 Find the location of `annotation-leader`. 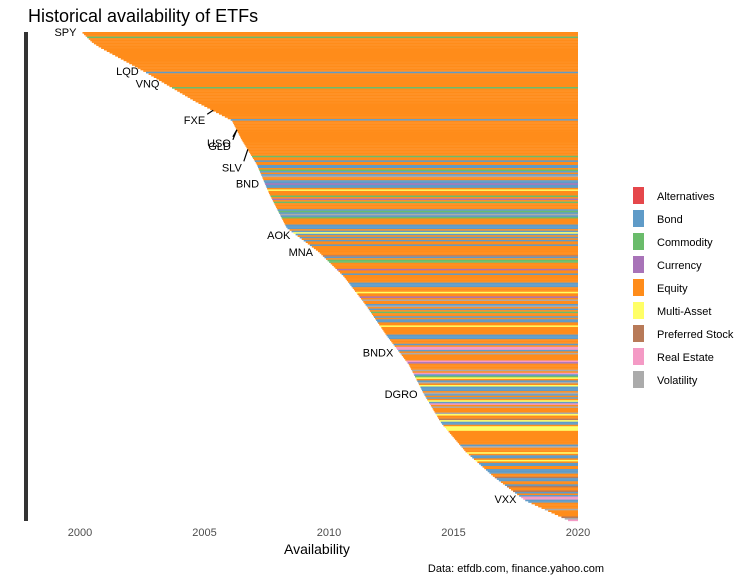

annotation-leader is located at coordinates (246, 155).